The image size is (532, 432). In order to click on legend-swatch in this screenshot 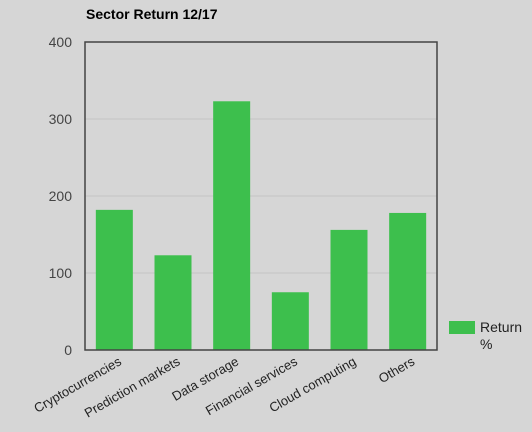, I will do `click(462, 327)`.